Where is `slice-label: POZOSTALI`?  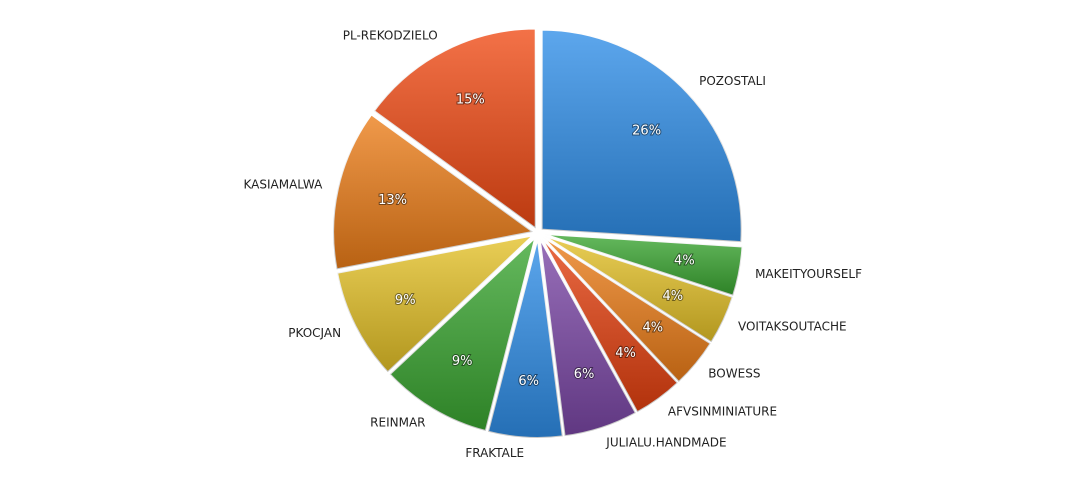 slice-label: POZOSTALI is located at coordinates (732, 81).